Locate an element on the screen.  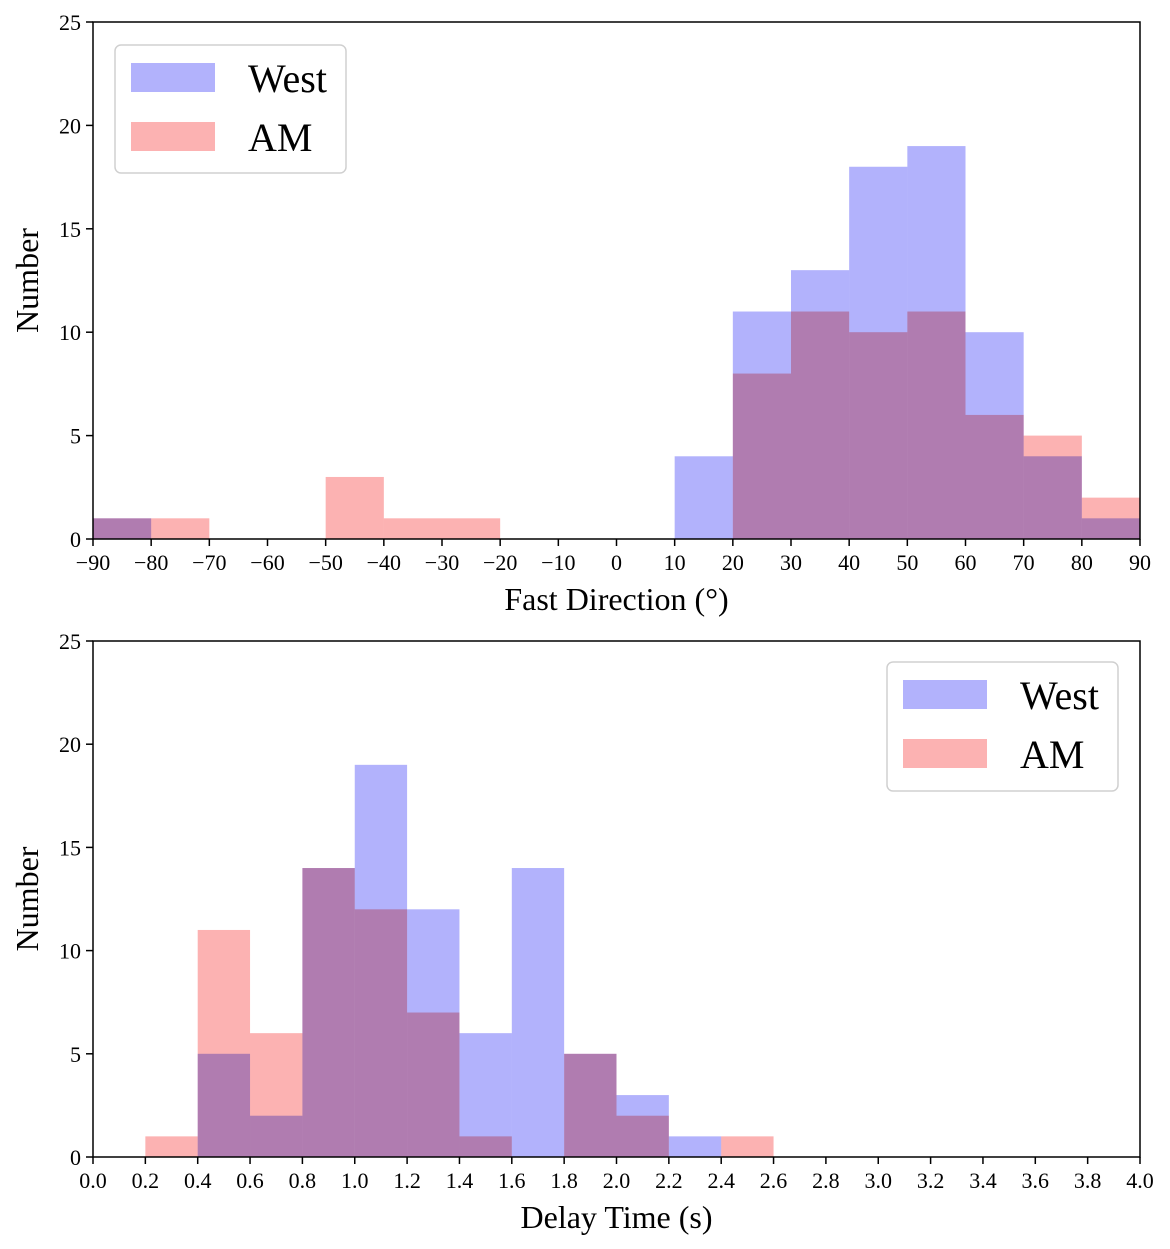
x-tick-label: −80 is located at coordinates (151, 562).